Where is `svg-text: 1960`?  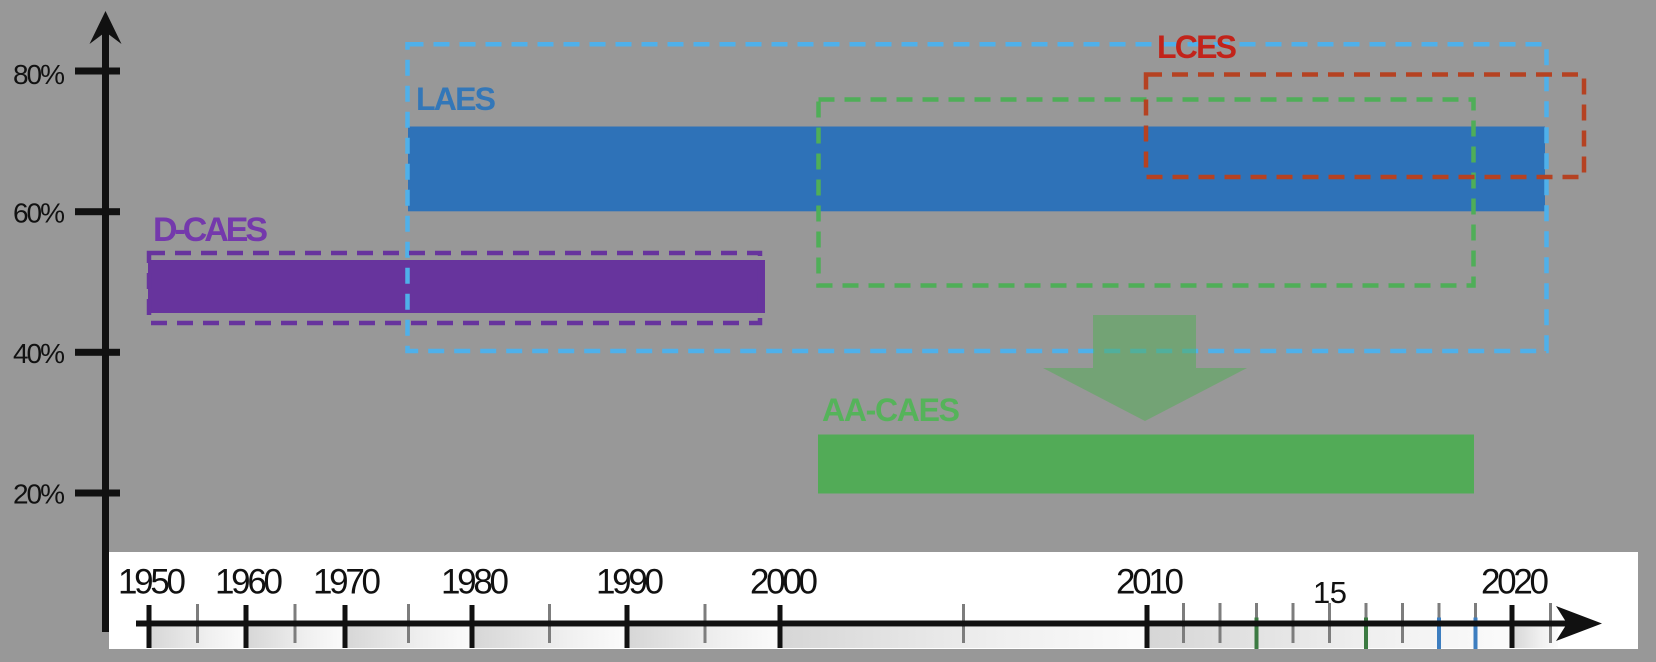 svg-text: 1960 is located at coordinates (249, 582).